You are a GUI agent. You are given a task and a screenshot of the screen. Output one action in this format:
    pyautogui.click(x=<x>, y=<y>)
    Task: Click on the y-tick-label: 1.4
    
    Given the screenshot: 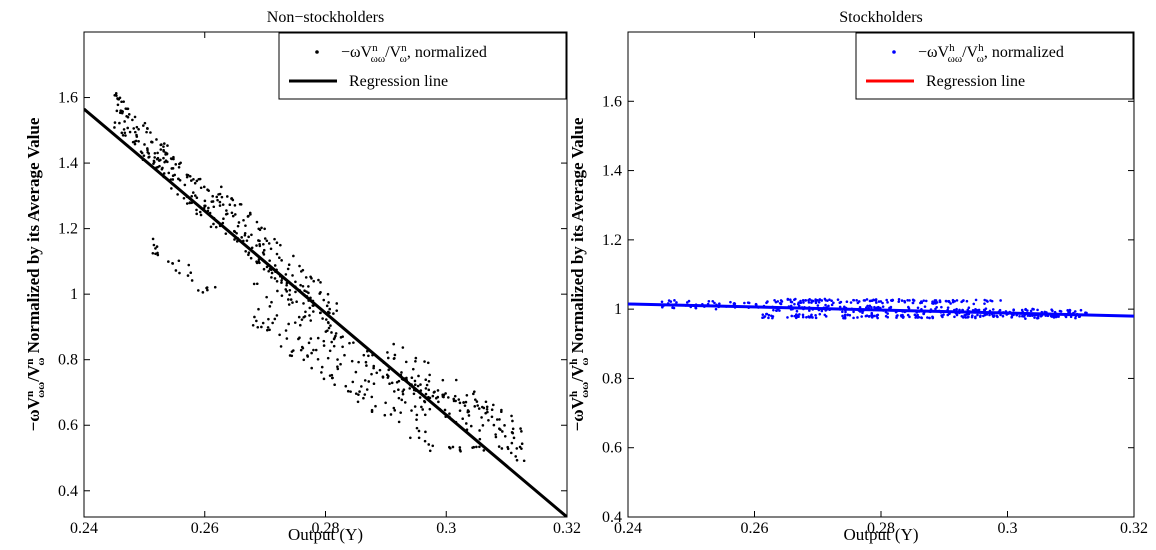 What is the action you would take?
    pyautogui.click(x=68, y=163)
    